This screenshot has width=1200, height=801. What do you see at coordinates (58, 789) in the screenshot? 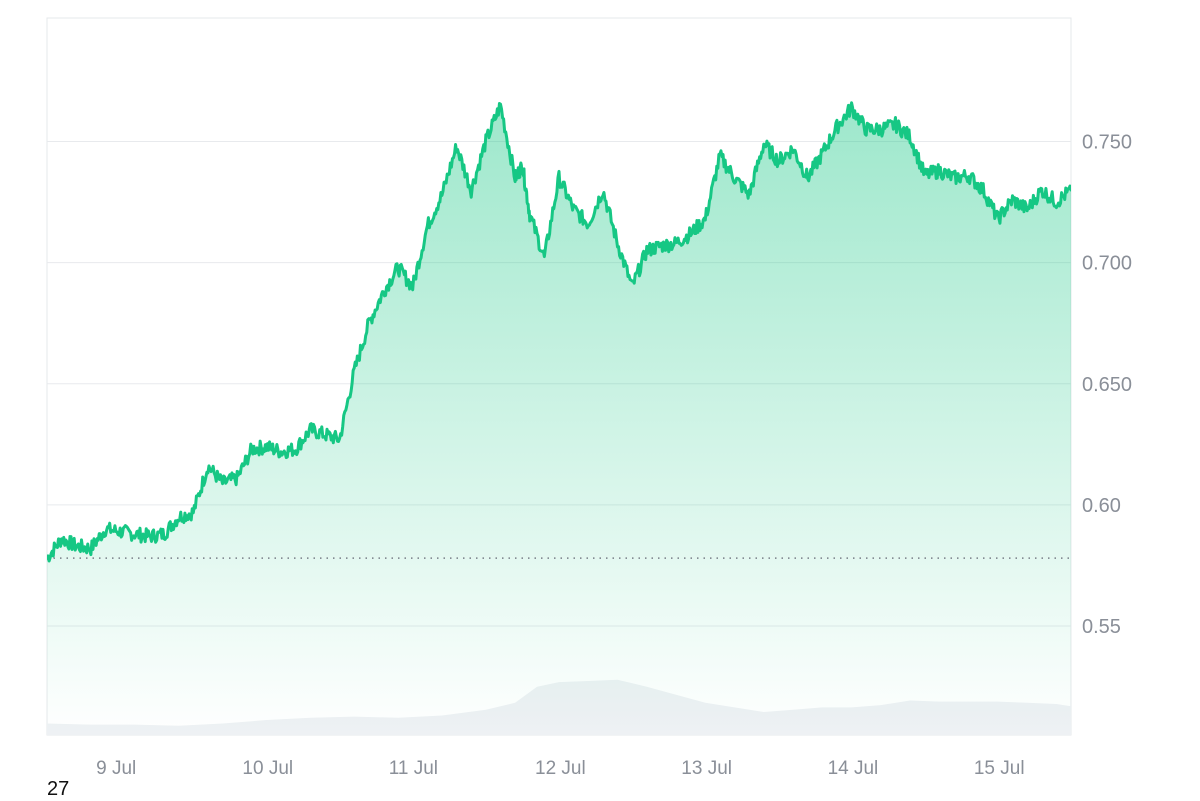
I see `footnote-number: 27` at bounding box center [58, 789].